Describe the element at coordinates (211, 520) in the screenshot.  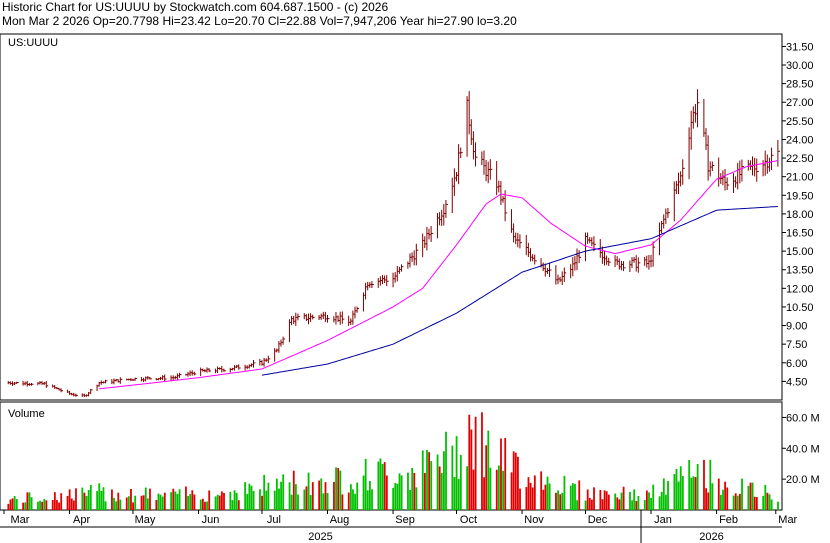
I see `x-tick-label: Jun` at that location.